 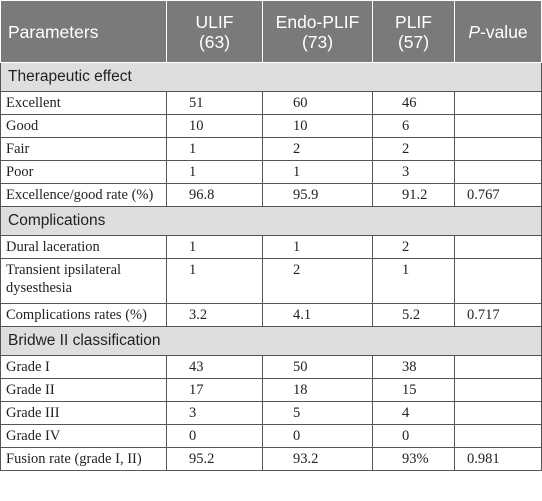 I want to click on cell-endo-plif: 60, so click(x=317, y=103).